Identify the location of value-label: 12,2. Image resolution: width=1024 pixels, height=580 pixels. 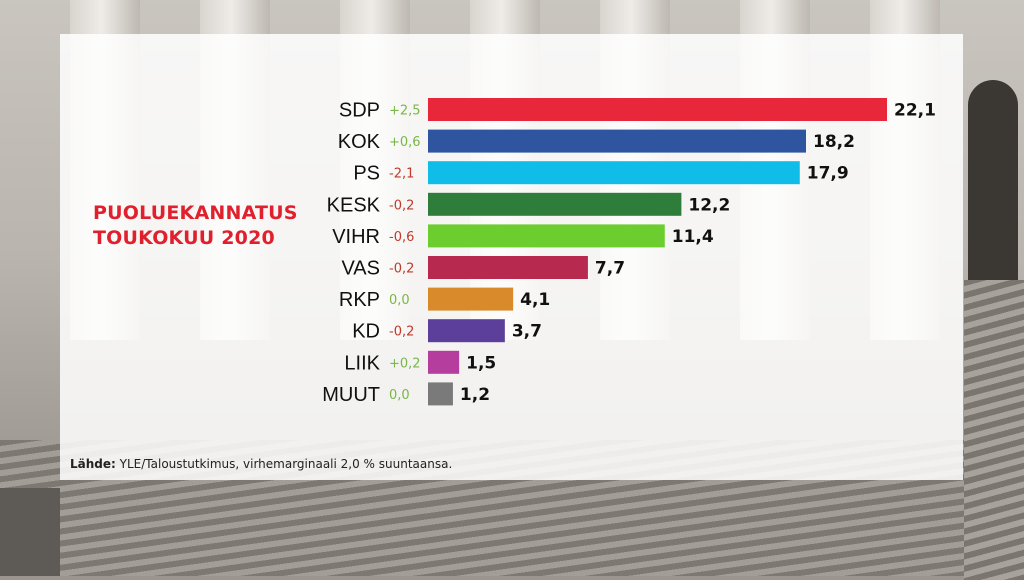
(709, 205).